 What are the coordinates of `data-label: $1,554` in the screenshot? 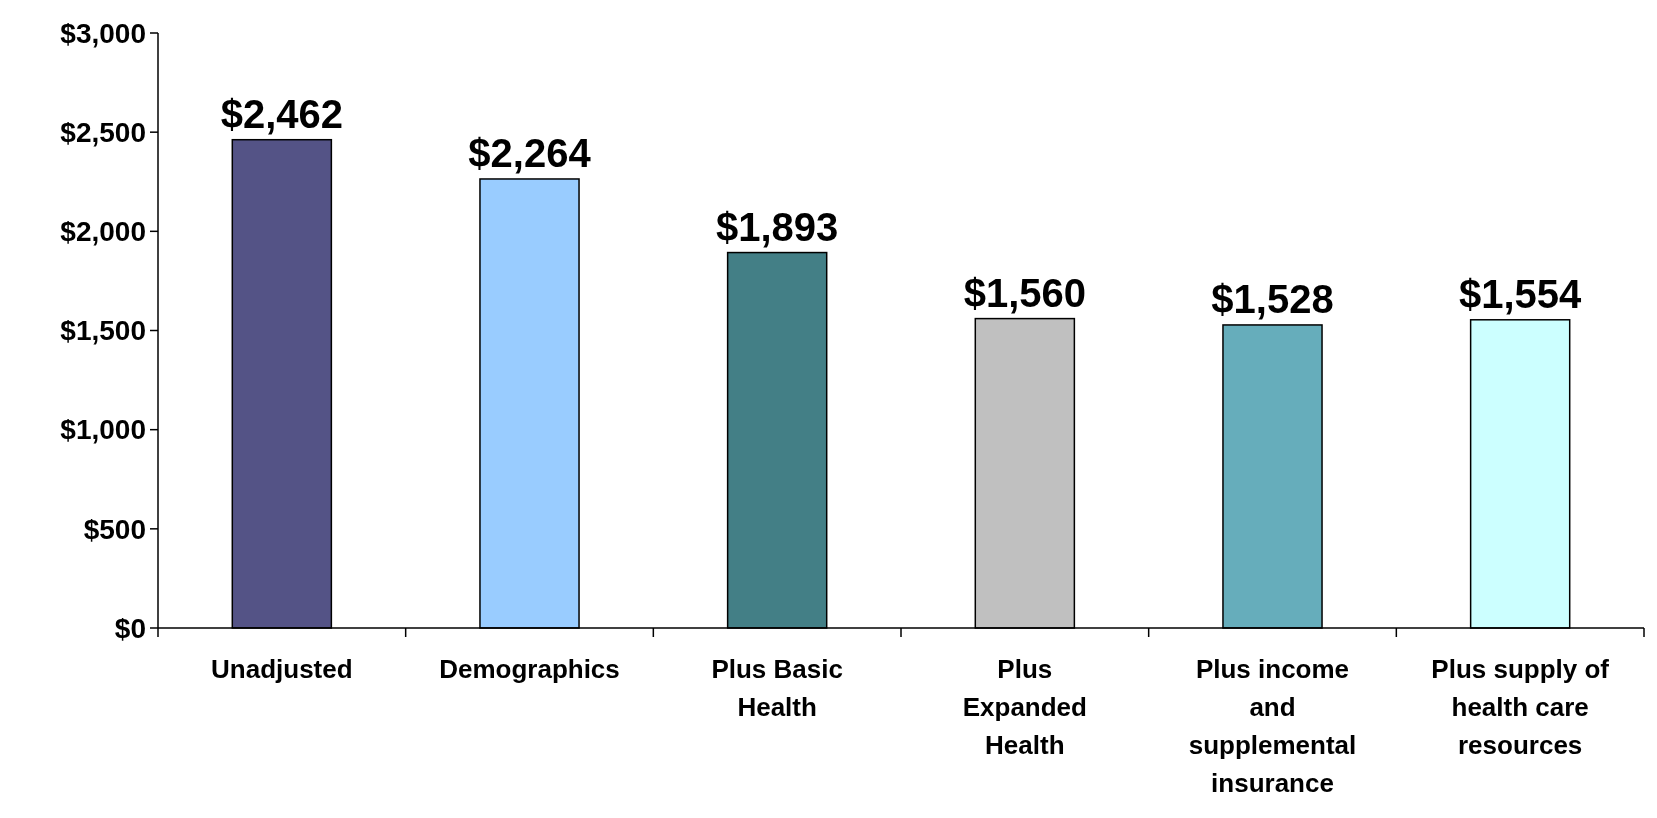 It's located at (1520, 293).